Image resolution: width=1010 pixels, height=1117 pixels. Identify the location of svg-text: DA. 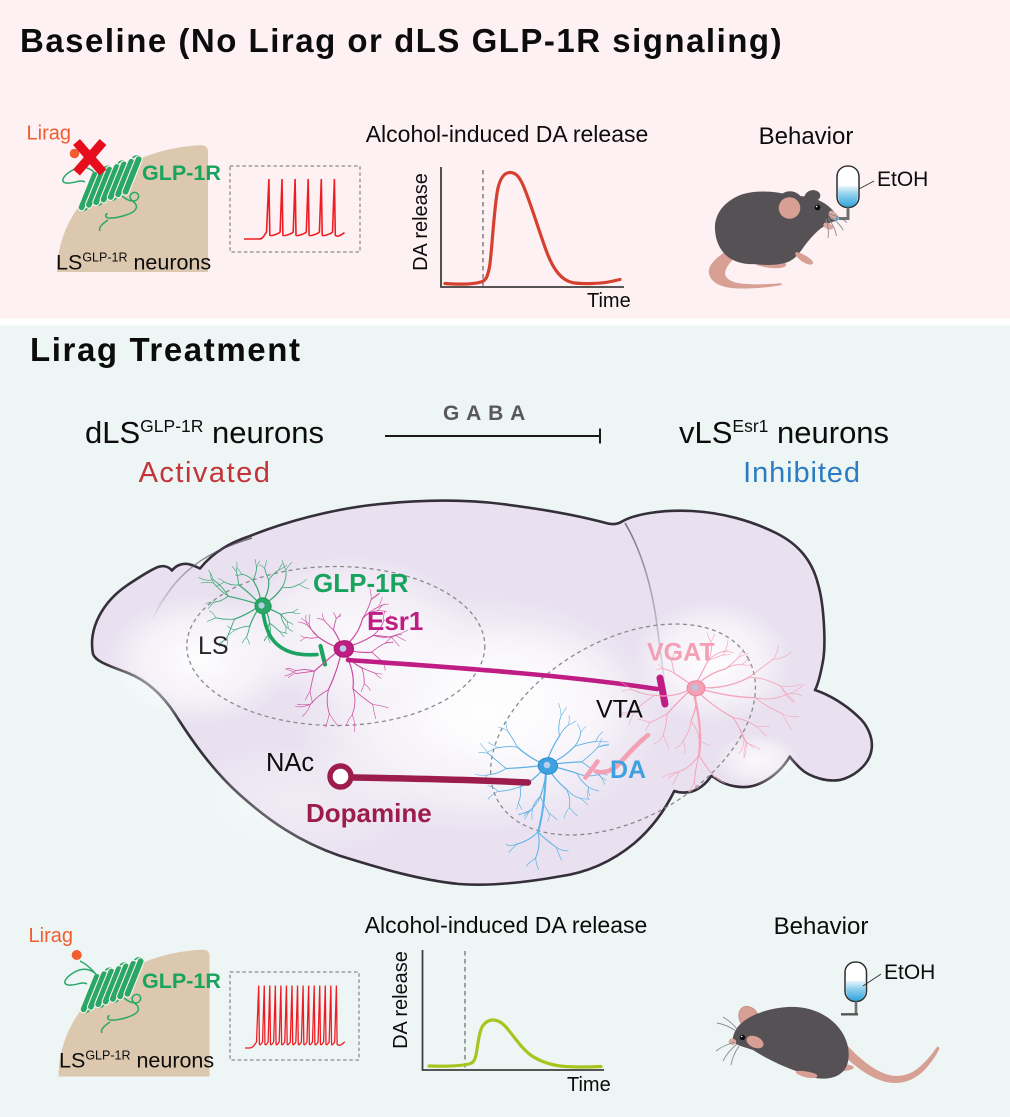
(628, 770).